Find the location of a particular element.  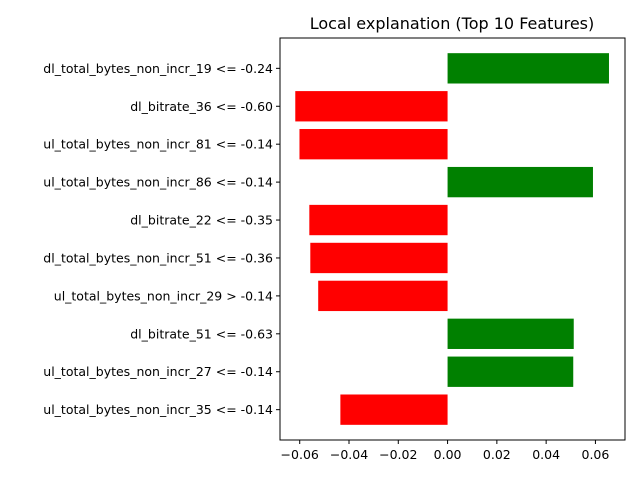

y-tick-label: dl_bitrate_22 <= -0.35 is located at coordinates (201, 220).